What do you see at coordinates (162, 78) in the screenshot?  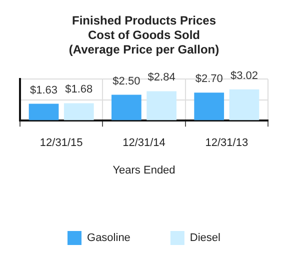 I see `data-label: $2.84` at bounding box center [162, 78].